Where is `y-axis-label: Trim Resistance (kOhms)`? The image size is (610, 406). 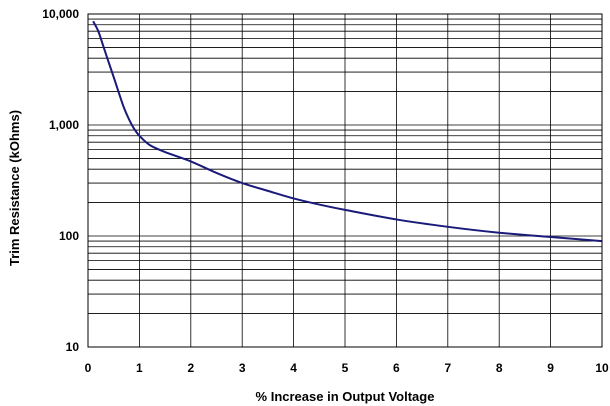 y-axis-label: Trim Resistance (kOhms) is located at coordinates (14, 188).